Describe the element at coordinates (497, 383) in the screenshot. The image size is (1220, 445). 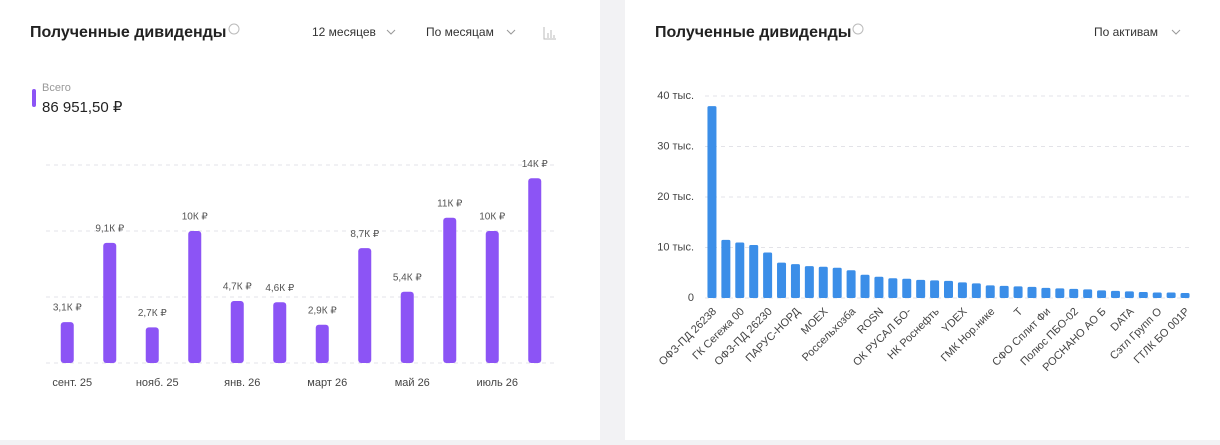
I see `x-tick-label: июль 26` at that location.